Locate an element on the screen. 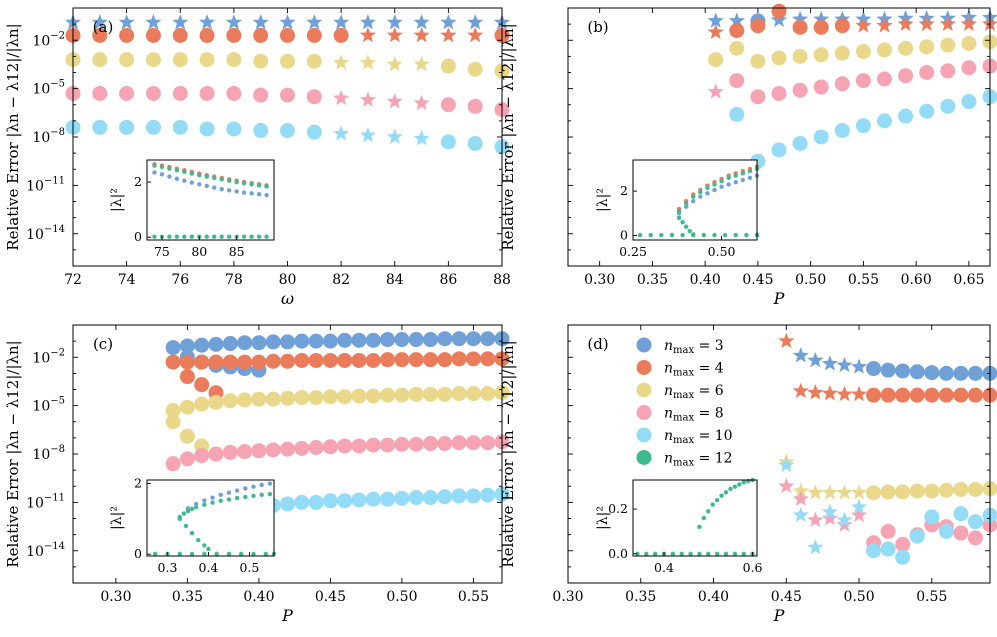 The image size is (997, 637). x-tick-label: 0.30 is located at coordinates (599, 280).